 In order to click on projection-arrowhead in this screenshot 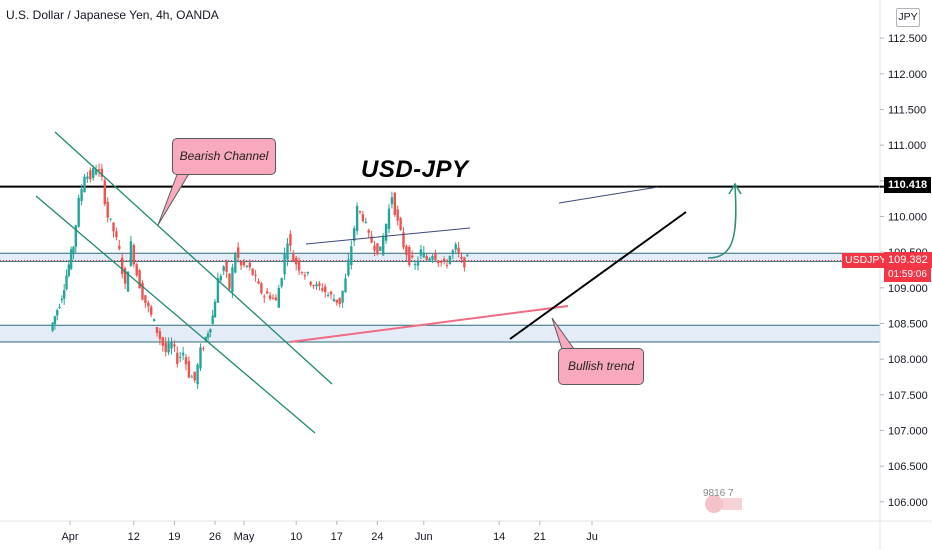, I will do `click(735, 188)`.